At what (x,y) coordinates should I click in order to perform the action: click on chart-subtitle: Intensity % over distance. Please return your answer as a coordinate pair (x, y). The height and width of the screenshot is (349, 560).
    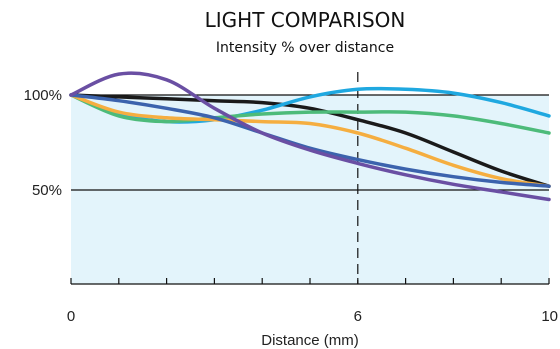
    Looking at the image, I should click on (305, 48).